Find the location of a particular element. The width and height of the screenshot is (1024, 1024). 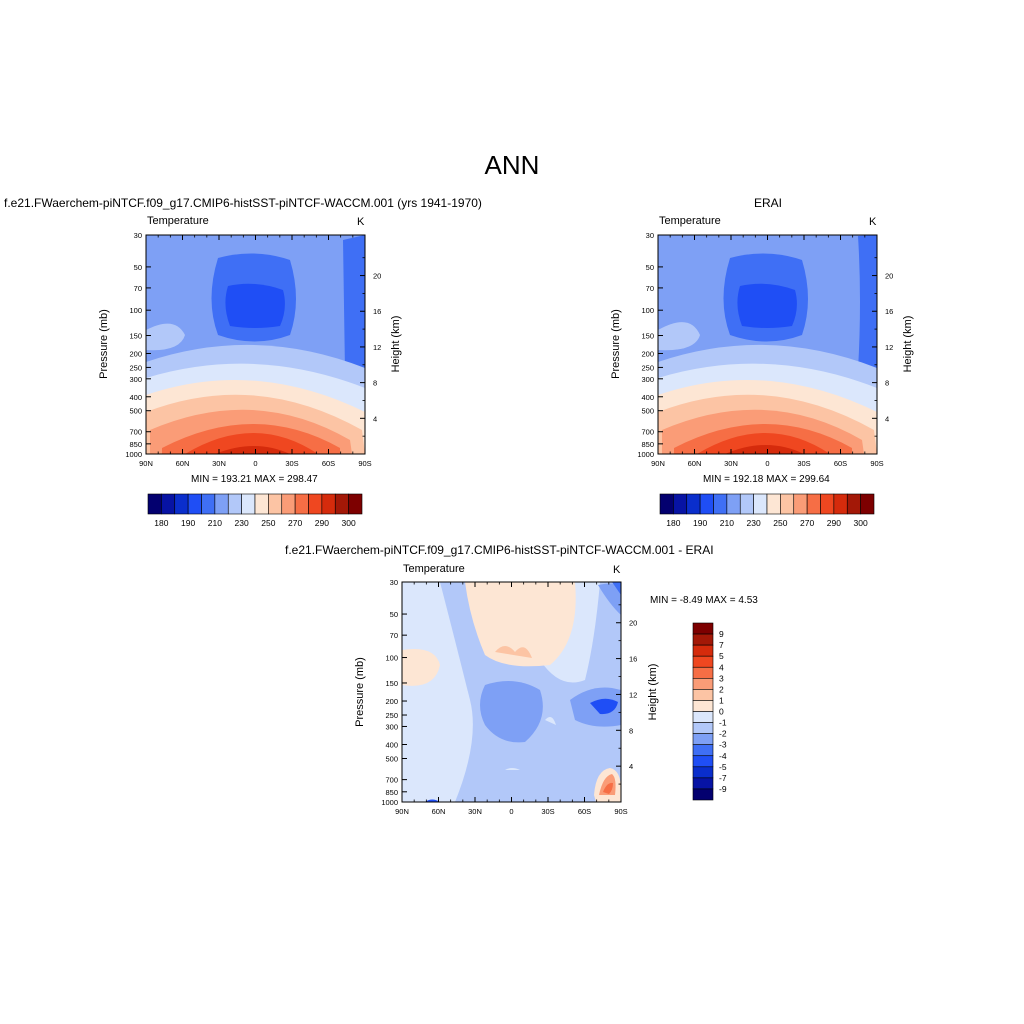

x-tick-label: 30S is located at coordinates (803, 463).